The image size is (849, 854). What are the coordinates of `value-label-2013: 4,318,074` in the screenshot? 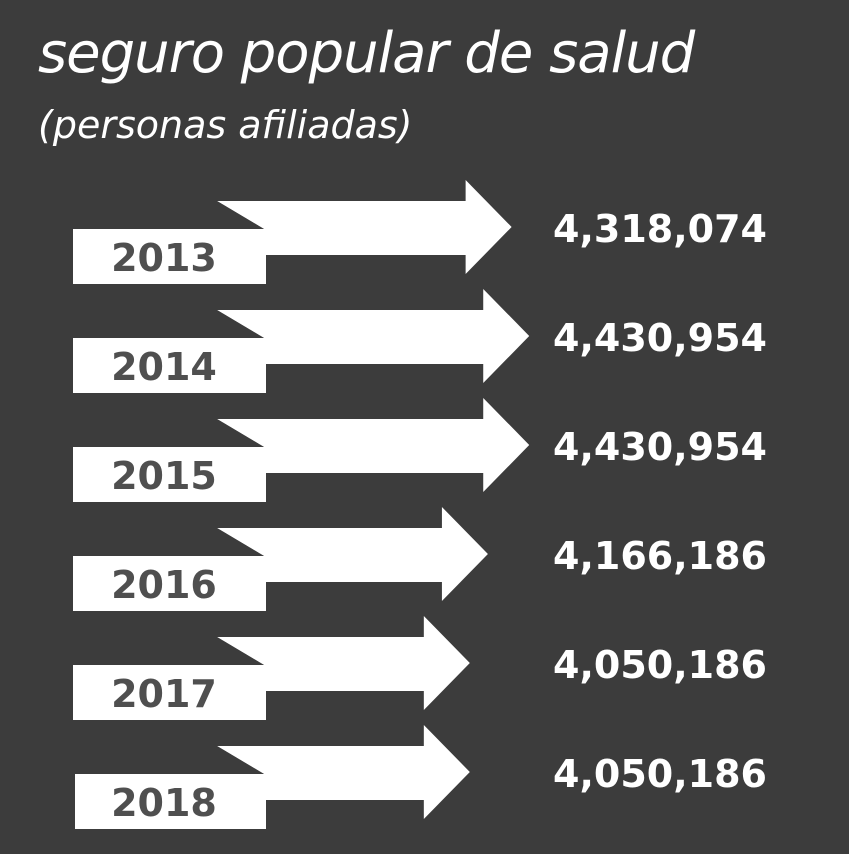 It's located at (660, 229).